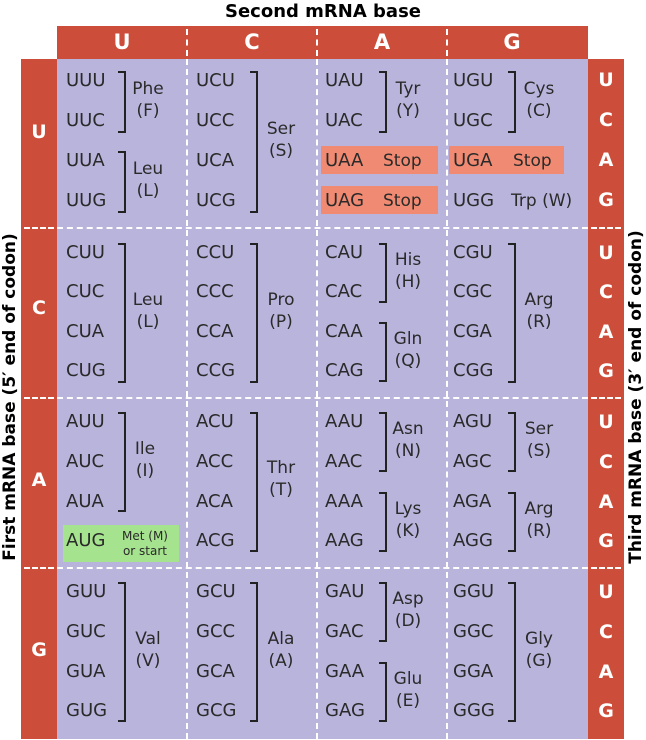  What do you see at coordinates (216, 591) in the screenshot?
I see `codon-gcu: GCU` at bounding box center [216, 591].